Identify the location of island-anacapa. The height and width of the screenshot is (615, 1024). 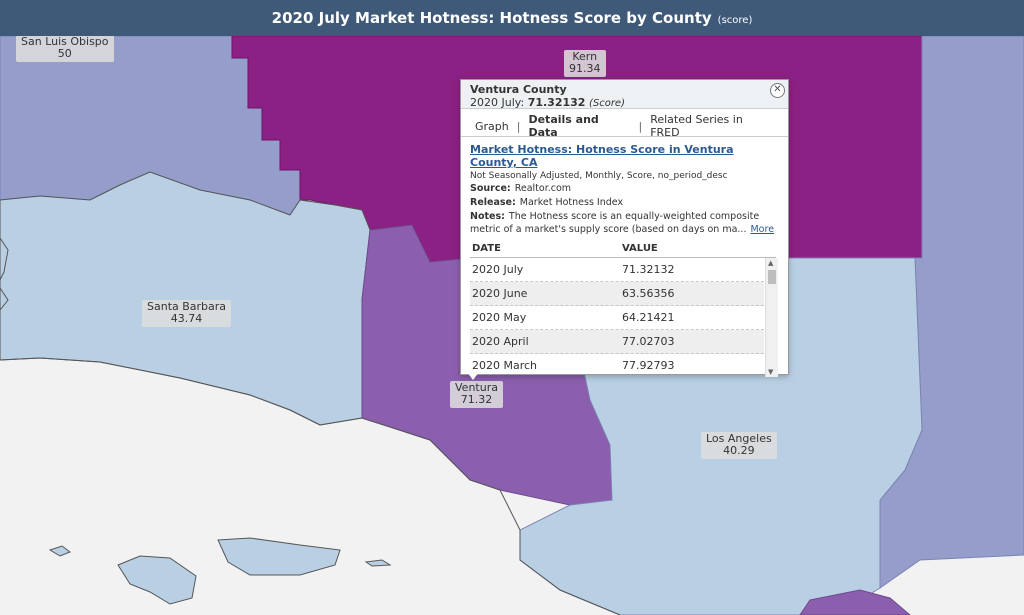
(378, 563).